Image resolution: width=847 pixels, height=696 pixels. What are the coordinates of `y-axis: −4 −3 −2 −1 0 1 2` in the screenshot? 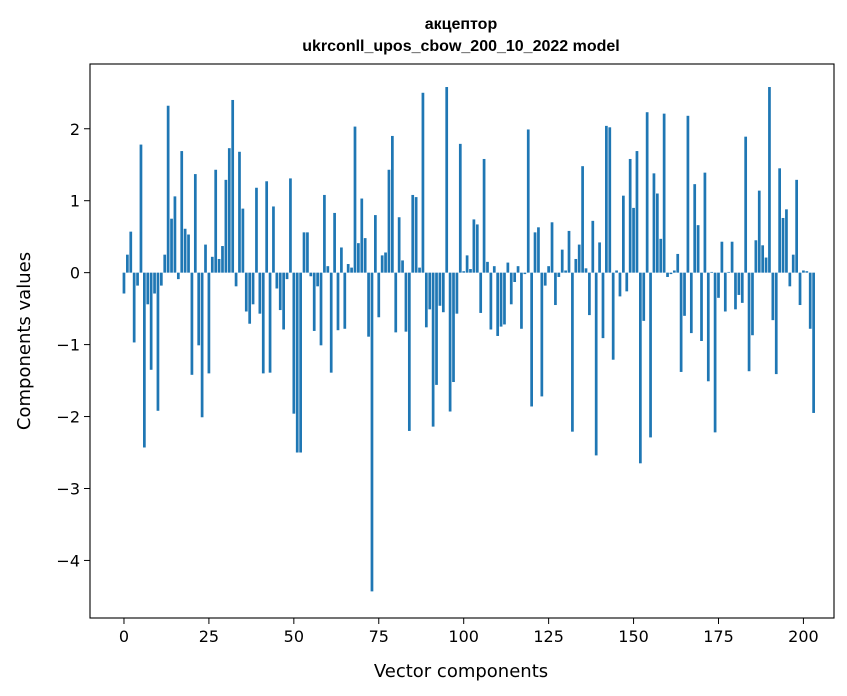 It's located at (73, 345).